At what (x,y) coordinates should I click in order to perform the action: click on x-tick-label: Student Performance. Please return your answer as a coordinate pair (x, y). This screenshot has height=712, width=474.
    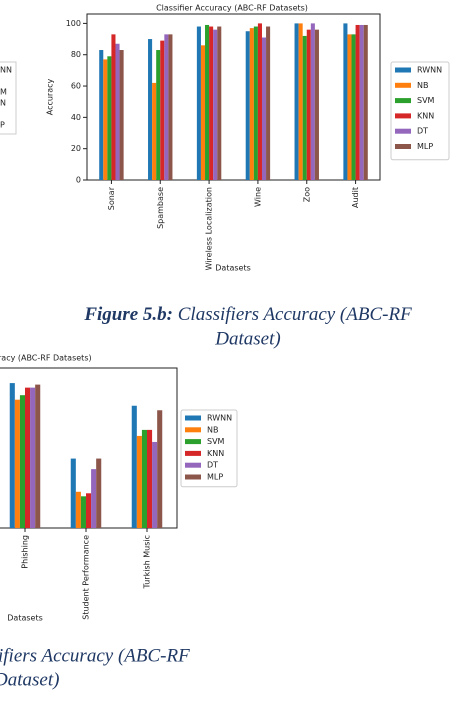
    Looking at the image, I should click on (86, 577).